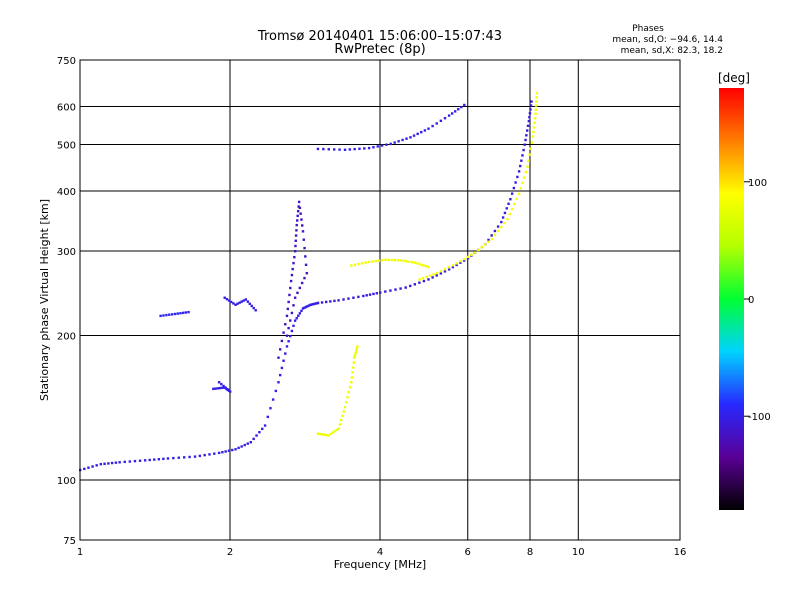  What do you see at coordinates (66, 337) in the screenshot?
I see `y-tick-label: 200` at bounding box center [66, 337].